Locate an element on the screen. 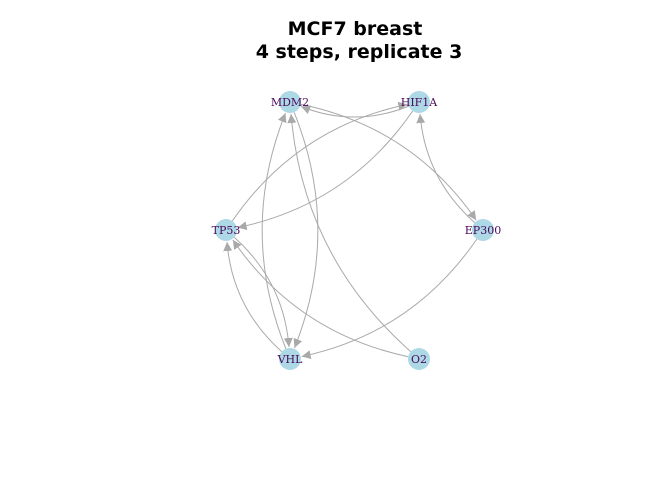 The width and height of the screenshot is (672, 480). node-label-hif1a: HIF1A is located at coordinates (420, 102).